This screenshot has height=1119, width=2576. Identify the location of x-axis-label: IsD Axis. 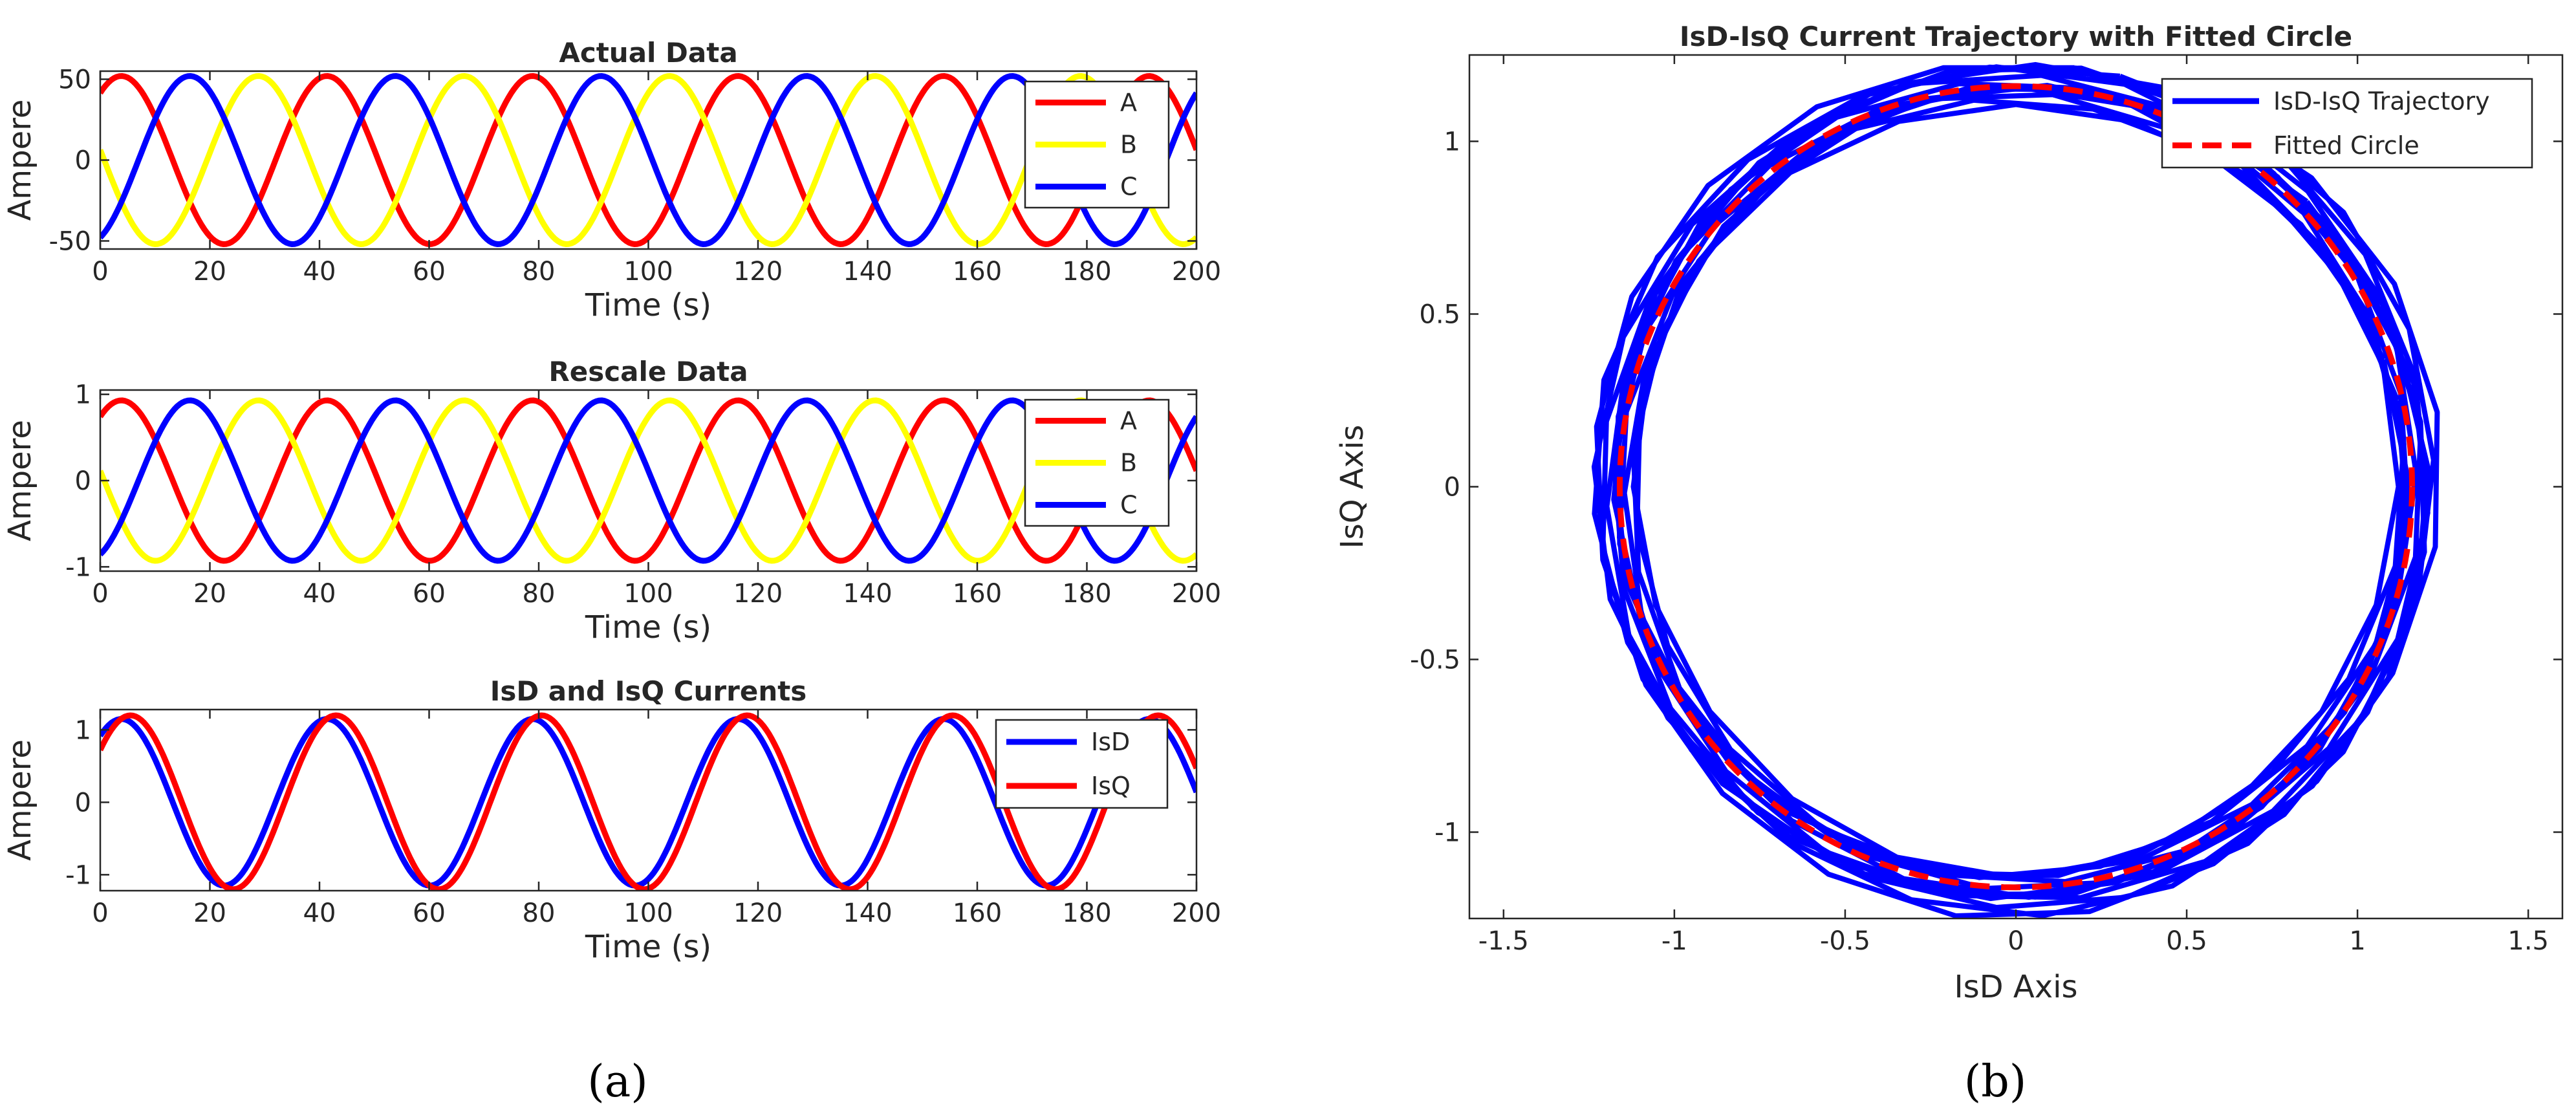
(2016, 987).